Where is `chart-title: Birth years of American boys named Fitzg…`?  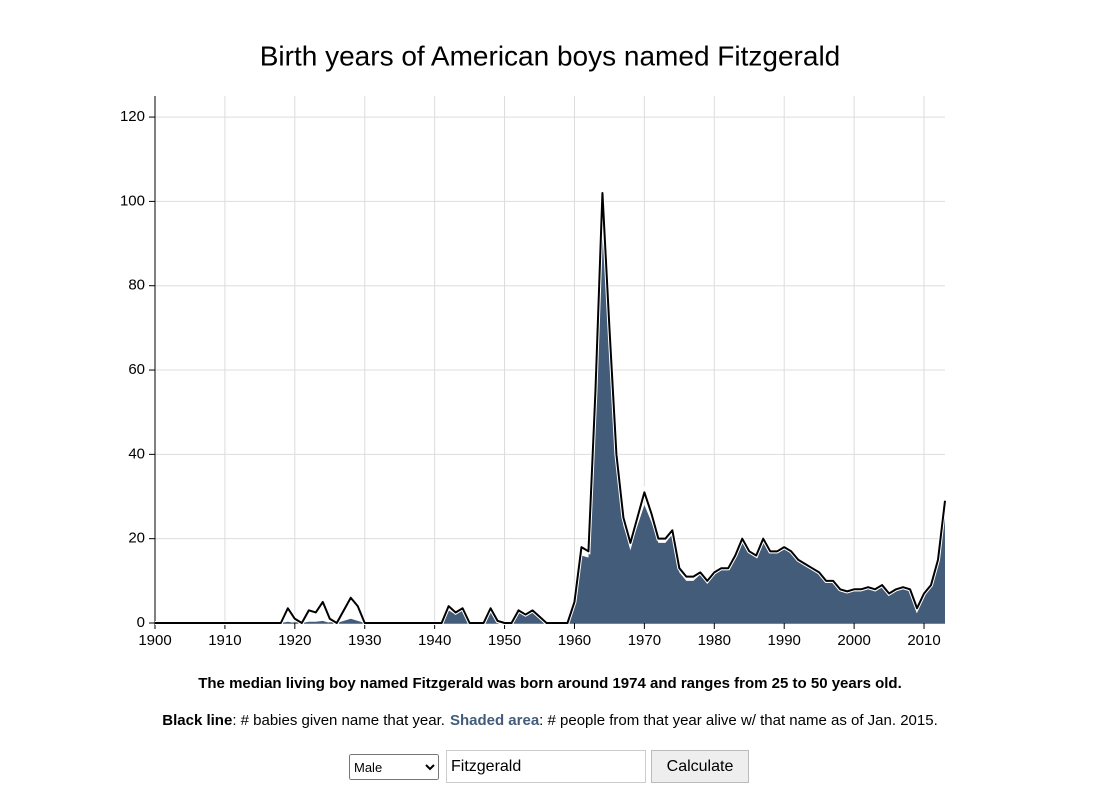
chart-title: Birth years of American boys named Fitzg… is located at coordinates (550, 55).